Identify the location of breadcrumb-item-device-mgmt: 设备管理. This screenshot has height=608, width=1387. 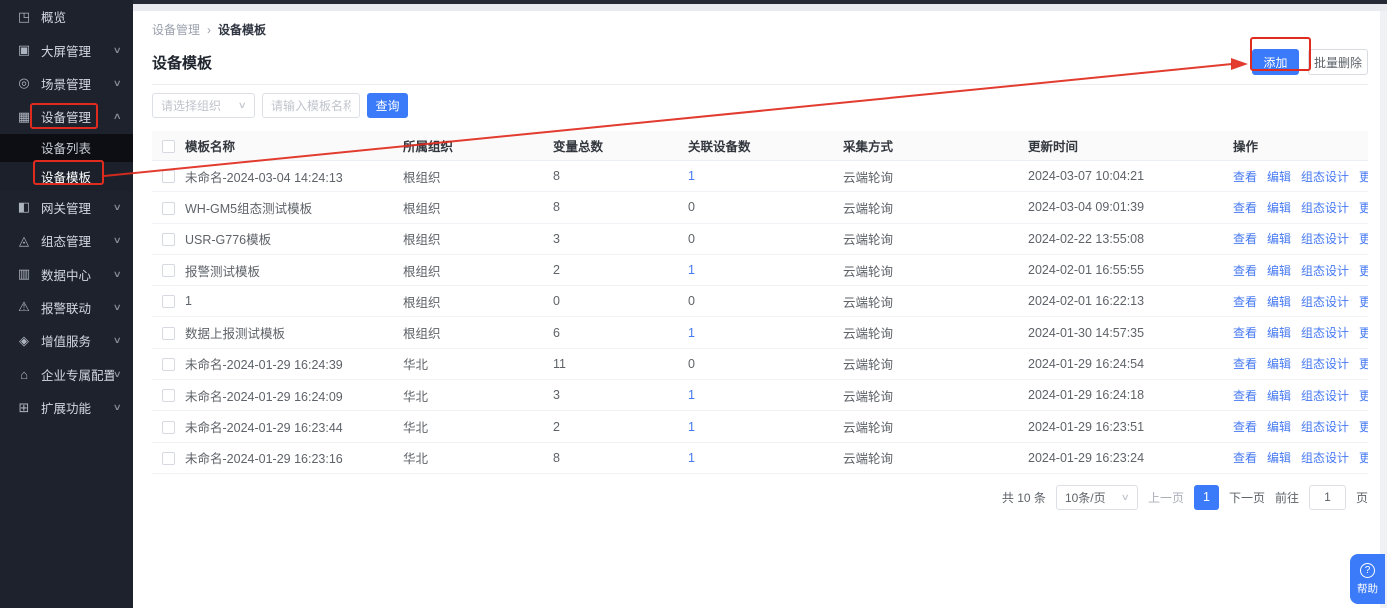
(176, 30).